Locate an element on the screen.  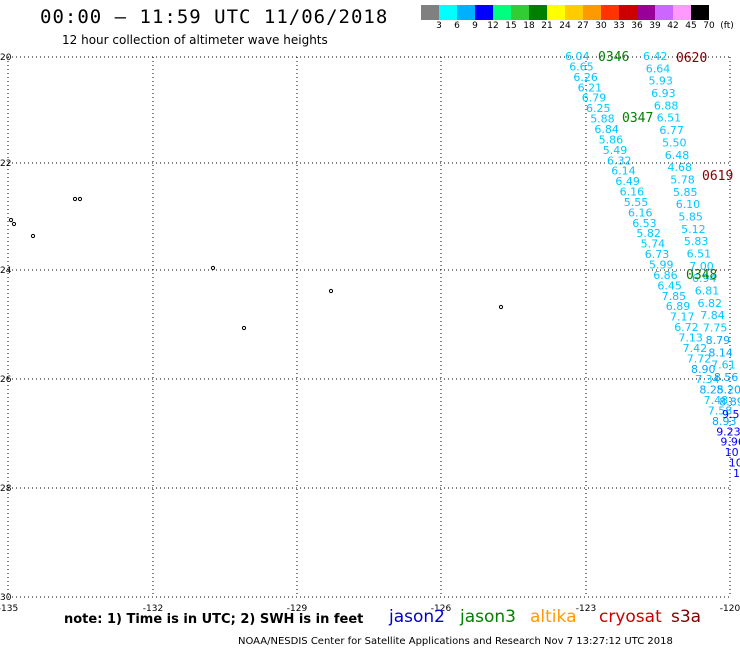
wave-height-value: 5.55 is located at coordinates (636, 202).